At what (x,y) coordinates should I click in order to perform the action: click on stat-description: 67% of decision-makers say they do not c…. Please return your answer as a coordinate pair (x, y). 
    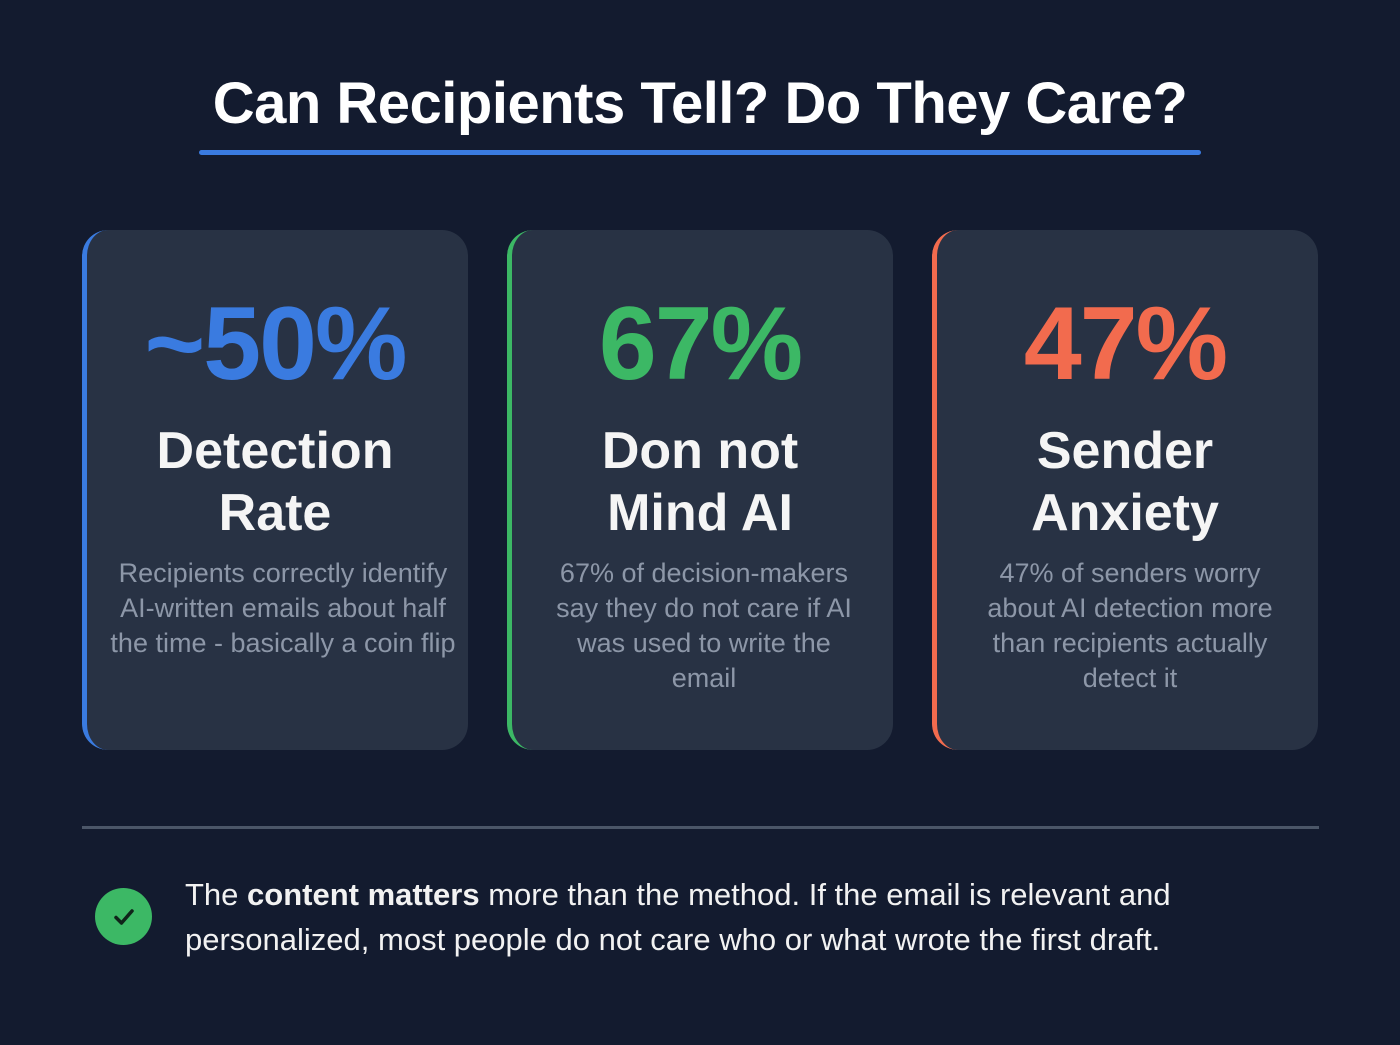
    Looking at the image, I should click on (704, 625).